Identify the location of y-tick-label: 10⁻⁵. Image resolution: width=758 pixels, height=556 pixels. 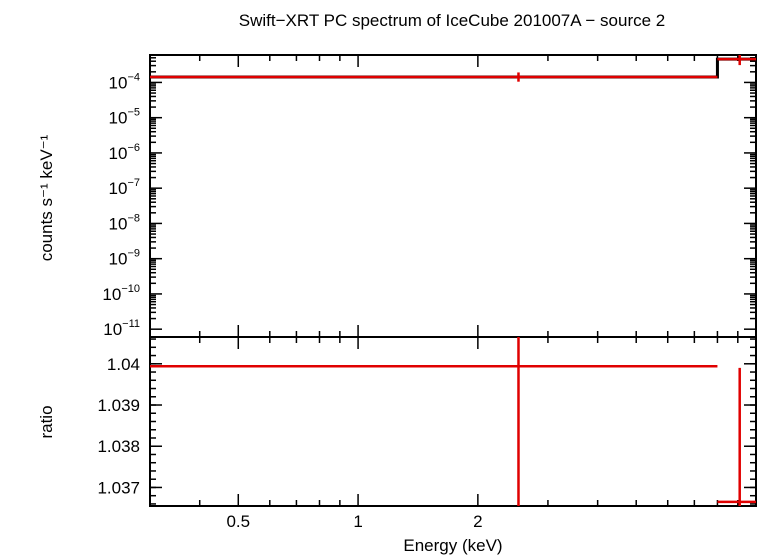
(124, 117).